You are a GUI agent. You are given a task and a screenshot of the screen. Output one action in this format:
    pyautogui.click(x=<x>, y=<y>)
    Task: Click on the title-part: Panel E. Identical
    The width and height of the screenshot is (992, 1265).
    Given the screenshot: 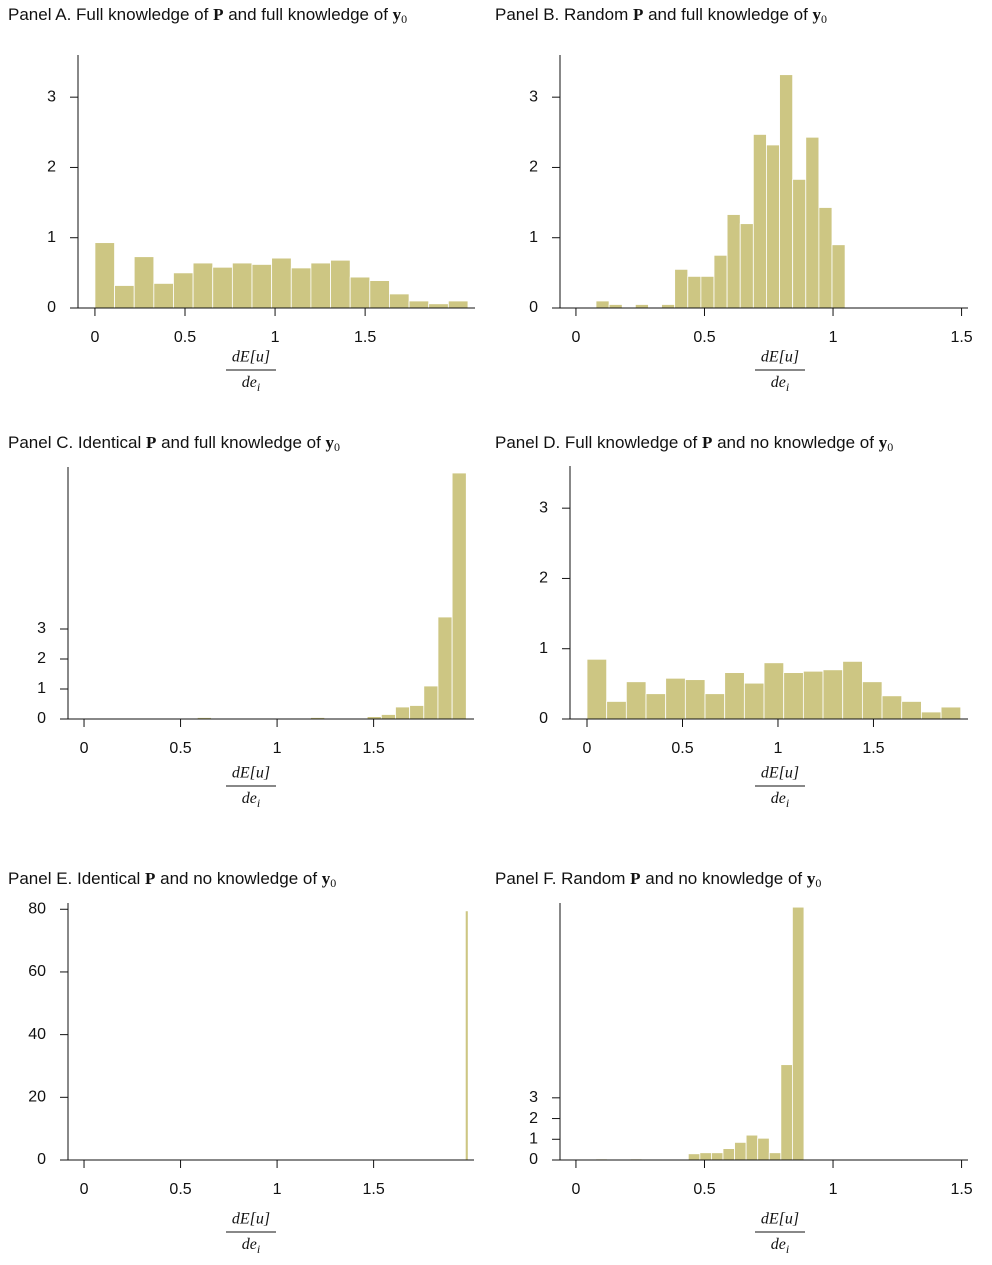 What is the action you would take?
    pyautogui.click(x=77, y=878)
    